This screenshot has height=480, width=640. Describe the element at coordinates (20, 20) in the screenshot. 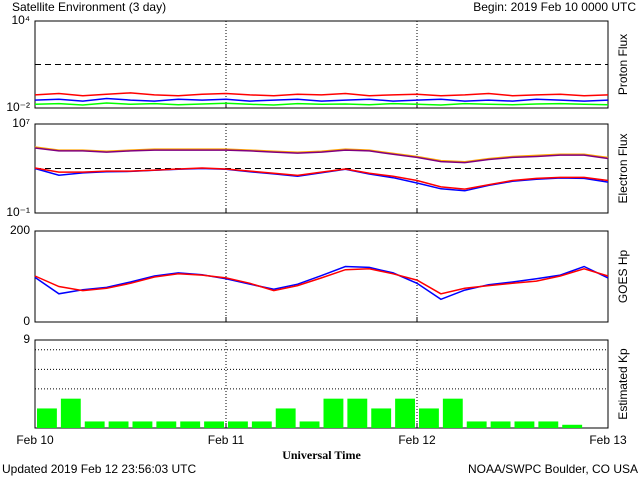

I see `y-tick-label: 10⁴` at that location.